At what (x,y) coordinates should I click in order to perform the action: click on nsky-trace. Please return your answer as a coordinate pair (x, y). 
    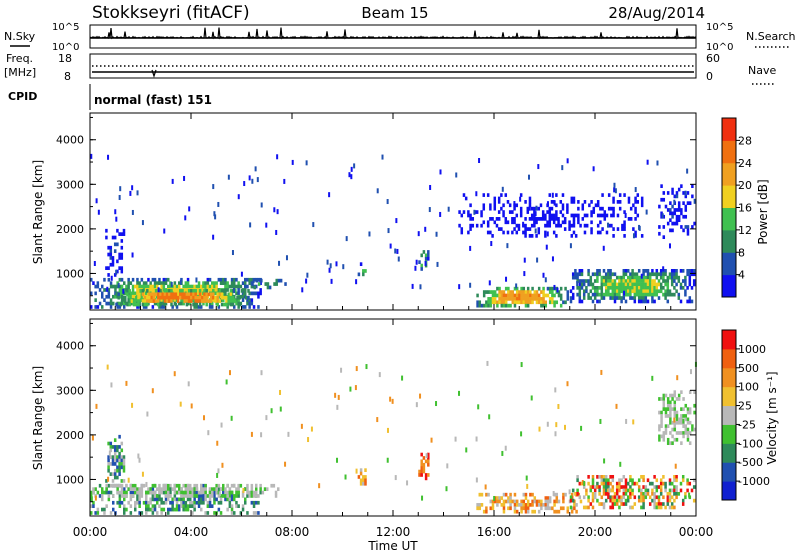
    Looking at the image, I should click on (393, 33).